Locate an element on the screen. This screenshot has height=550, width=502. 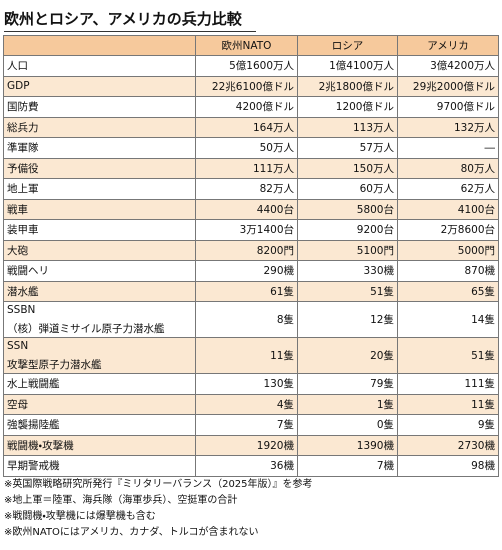
table-row: 大砲 8200門 5100門 5000門 is located at coordinates (251, 250).